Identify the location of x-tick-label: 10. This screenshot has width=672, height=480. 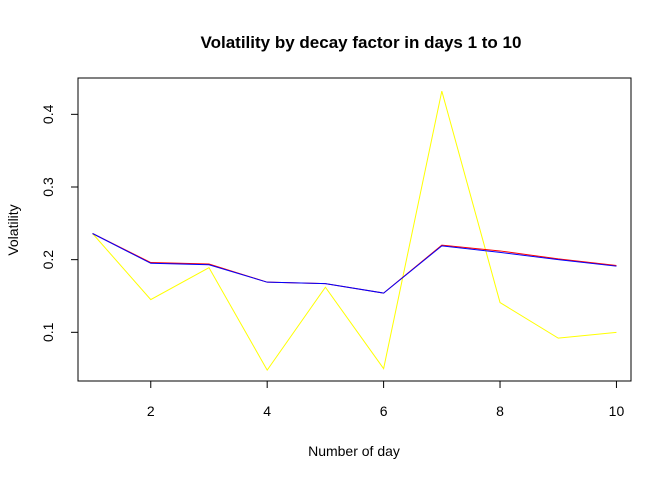
(617, 411).